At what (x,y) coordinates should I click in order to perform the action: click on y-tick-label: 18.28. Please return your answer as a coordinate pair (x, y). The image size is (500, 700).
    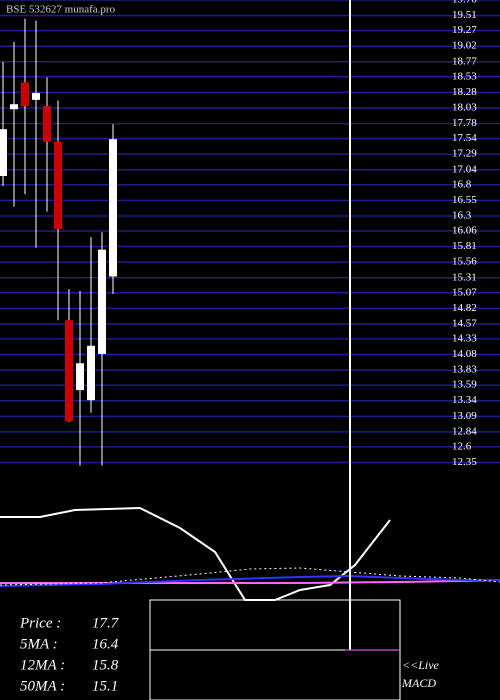
    Looking at the image, I should click on (464, 92).